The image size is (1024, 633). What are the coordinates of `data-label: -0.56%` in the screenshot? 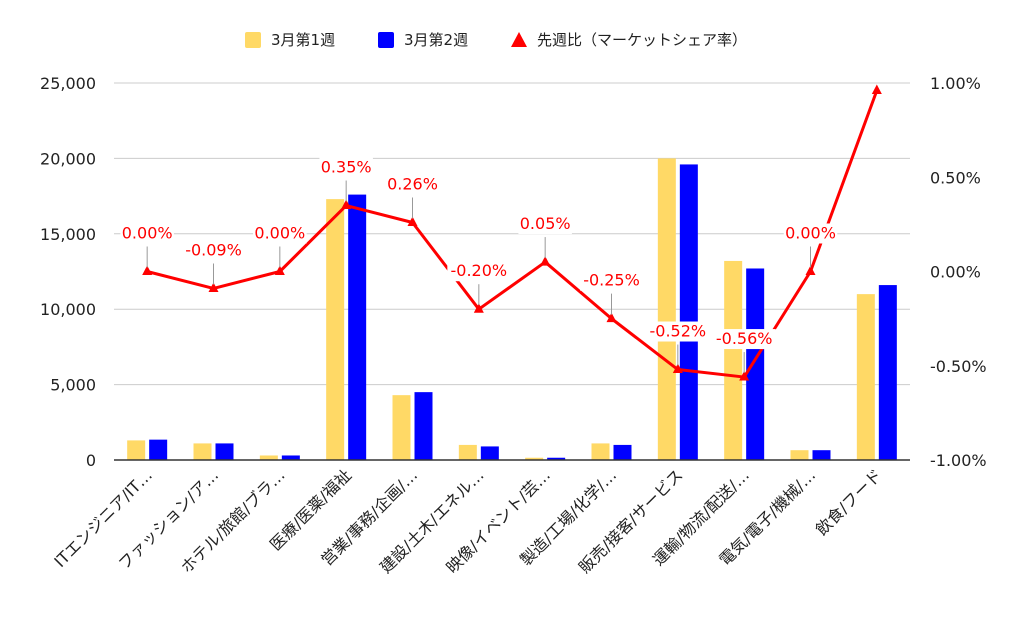 It's located at (744, 338).